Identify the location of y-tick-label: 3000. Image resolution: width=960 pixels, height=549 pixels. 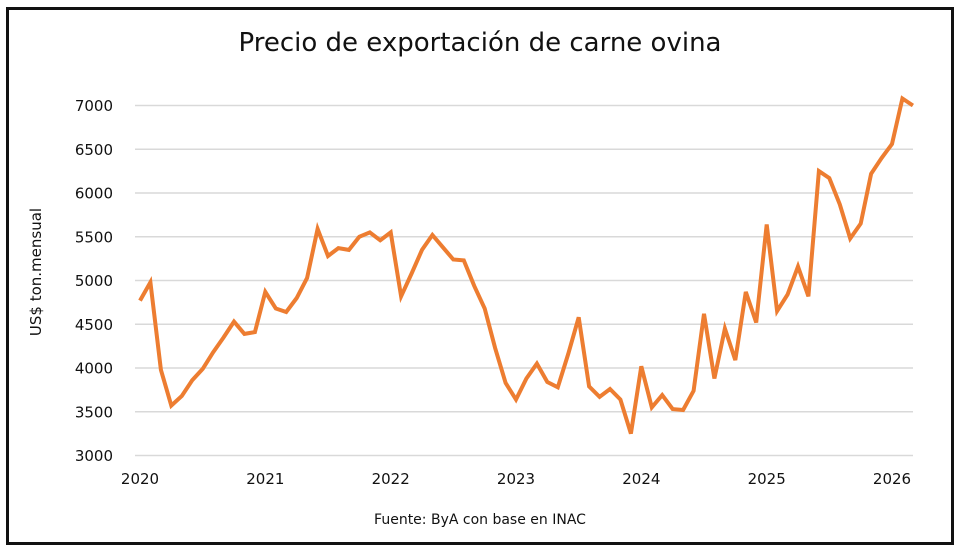
(94, 456).